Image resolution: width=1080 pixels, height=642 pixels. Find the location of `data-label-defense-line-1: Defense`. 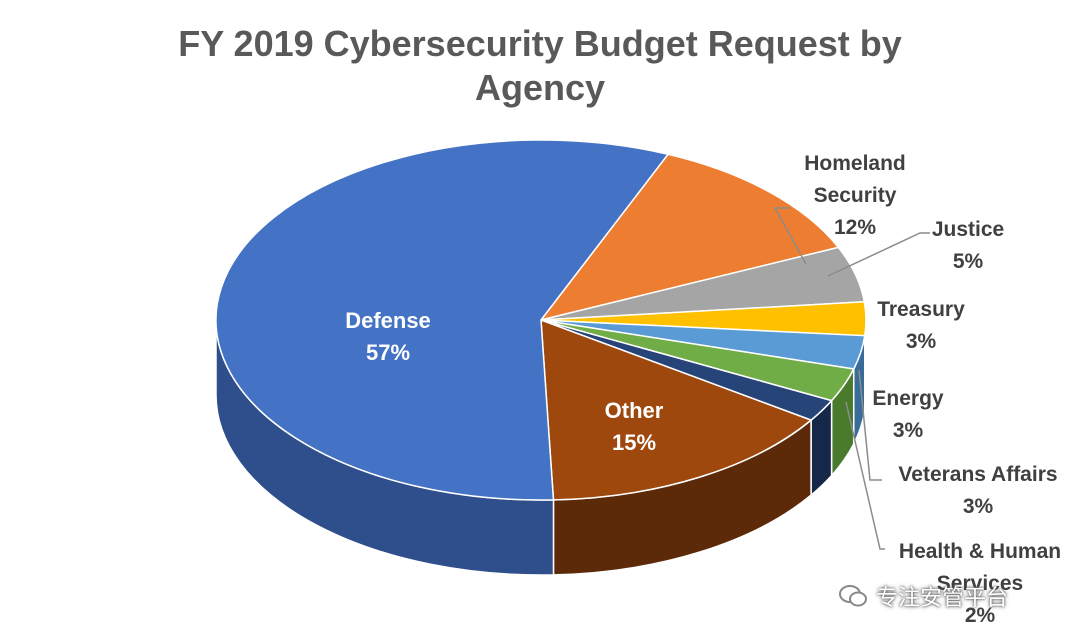

data-label-defense-line-1: Defense is located at coordinates (388, 320).